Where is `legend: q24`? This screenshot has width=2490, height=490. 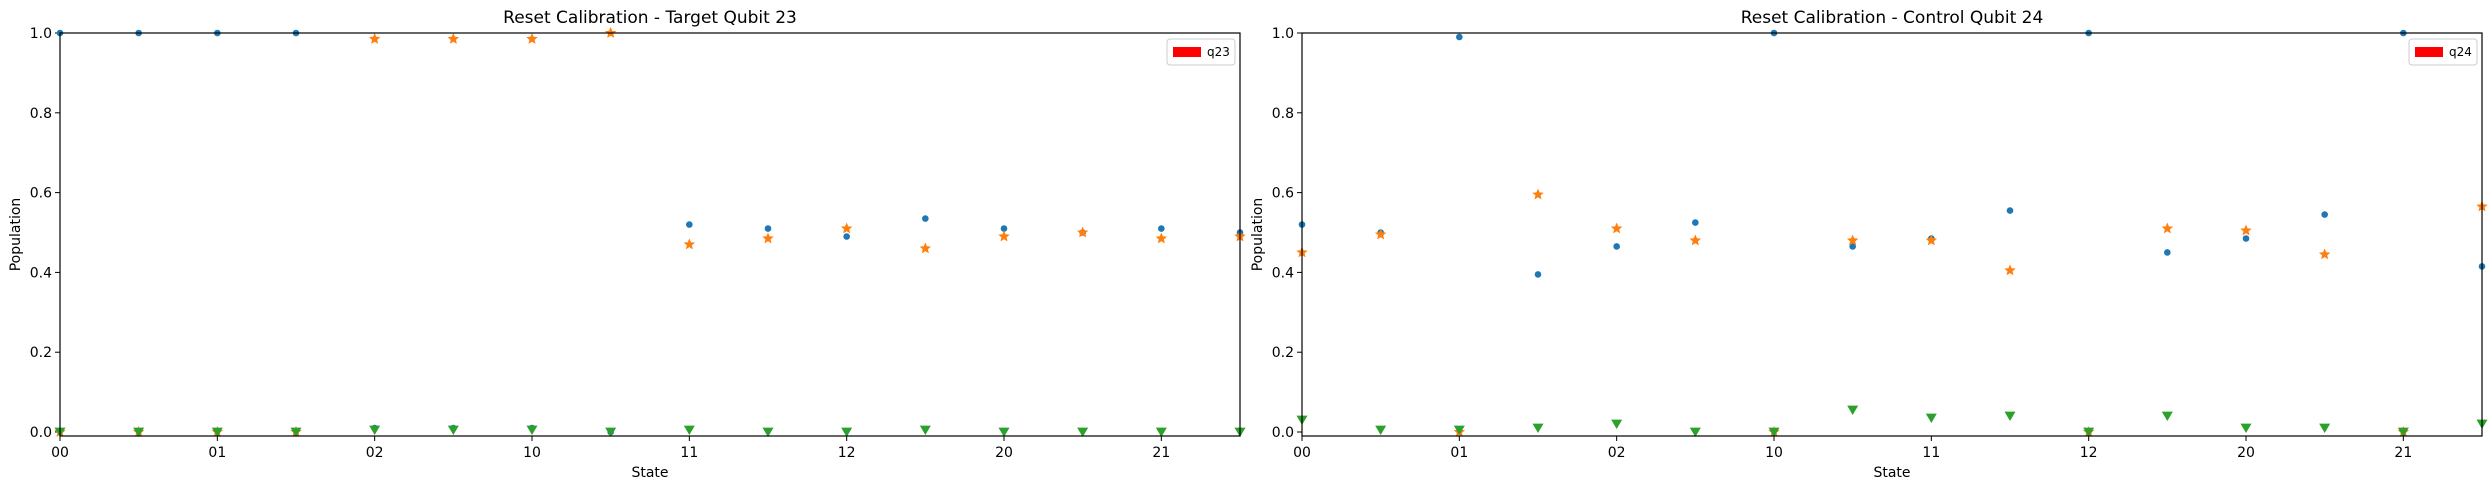
legend: q24 is located at coordinates (2443, 52).